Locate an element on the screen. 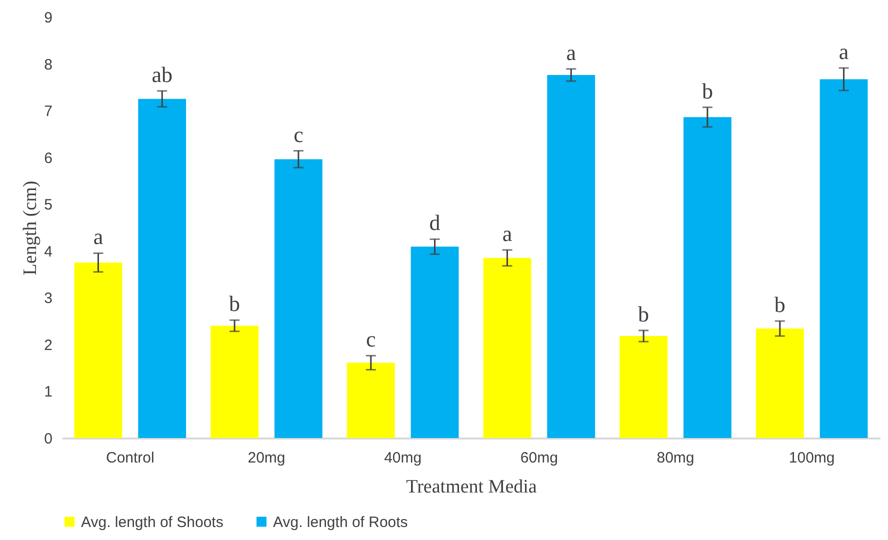 The width and height of the screenshot is (888, 540). x-tick-label: 100mg is located at coordinates (811, 458).